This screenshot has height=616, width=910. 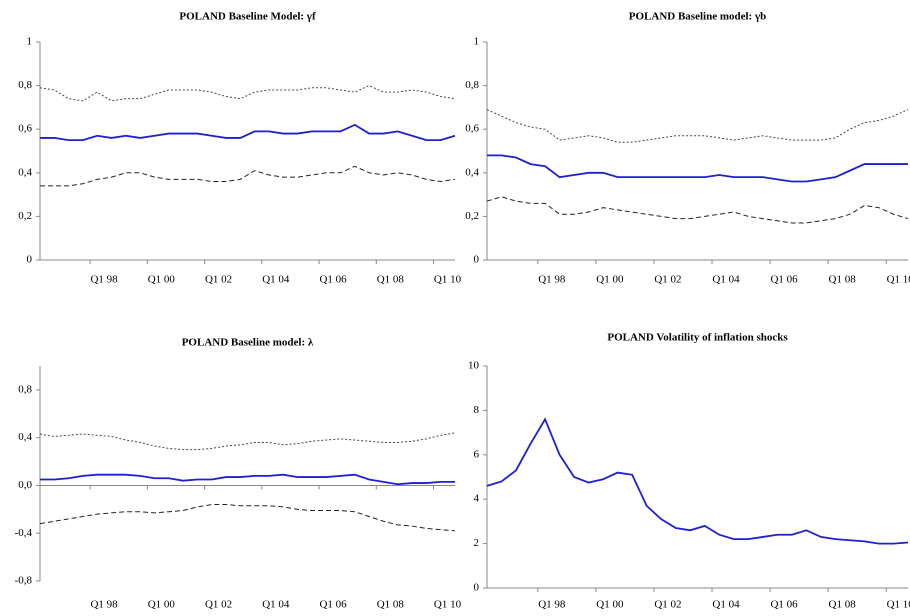 What do you see at coordinates (697, 338) in the screenshot?
I see `chart-title: POLAND Volatility of inflation shocks` at bounding box center [697, 338].